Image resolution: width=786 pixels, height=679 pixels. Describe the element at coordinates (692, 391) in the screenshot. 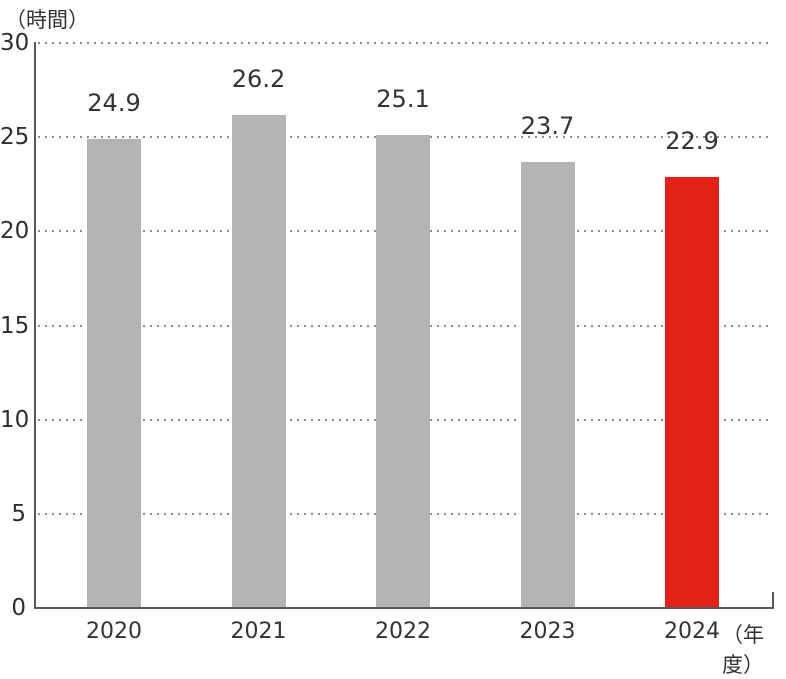

I see `bar-2024` at that location.